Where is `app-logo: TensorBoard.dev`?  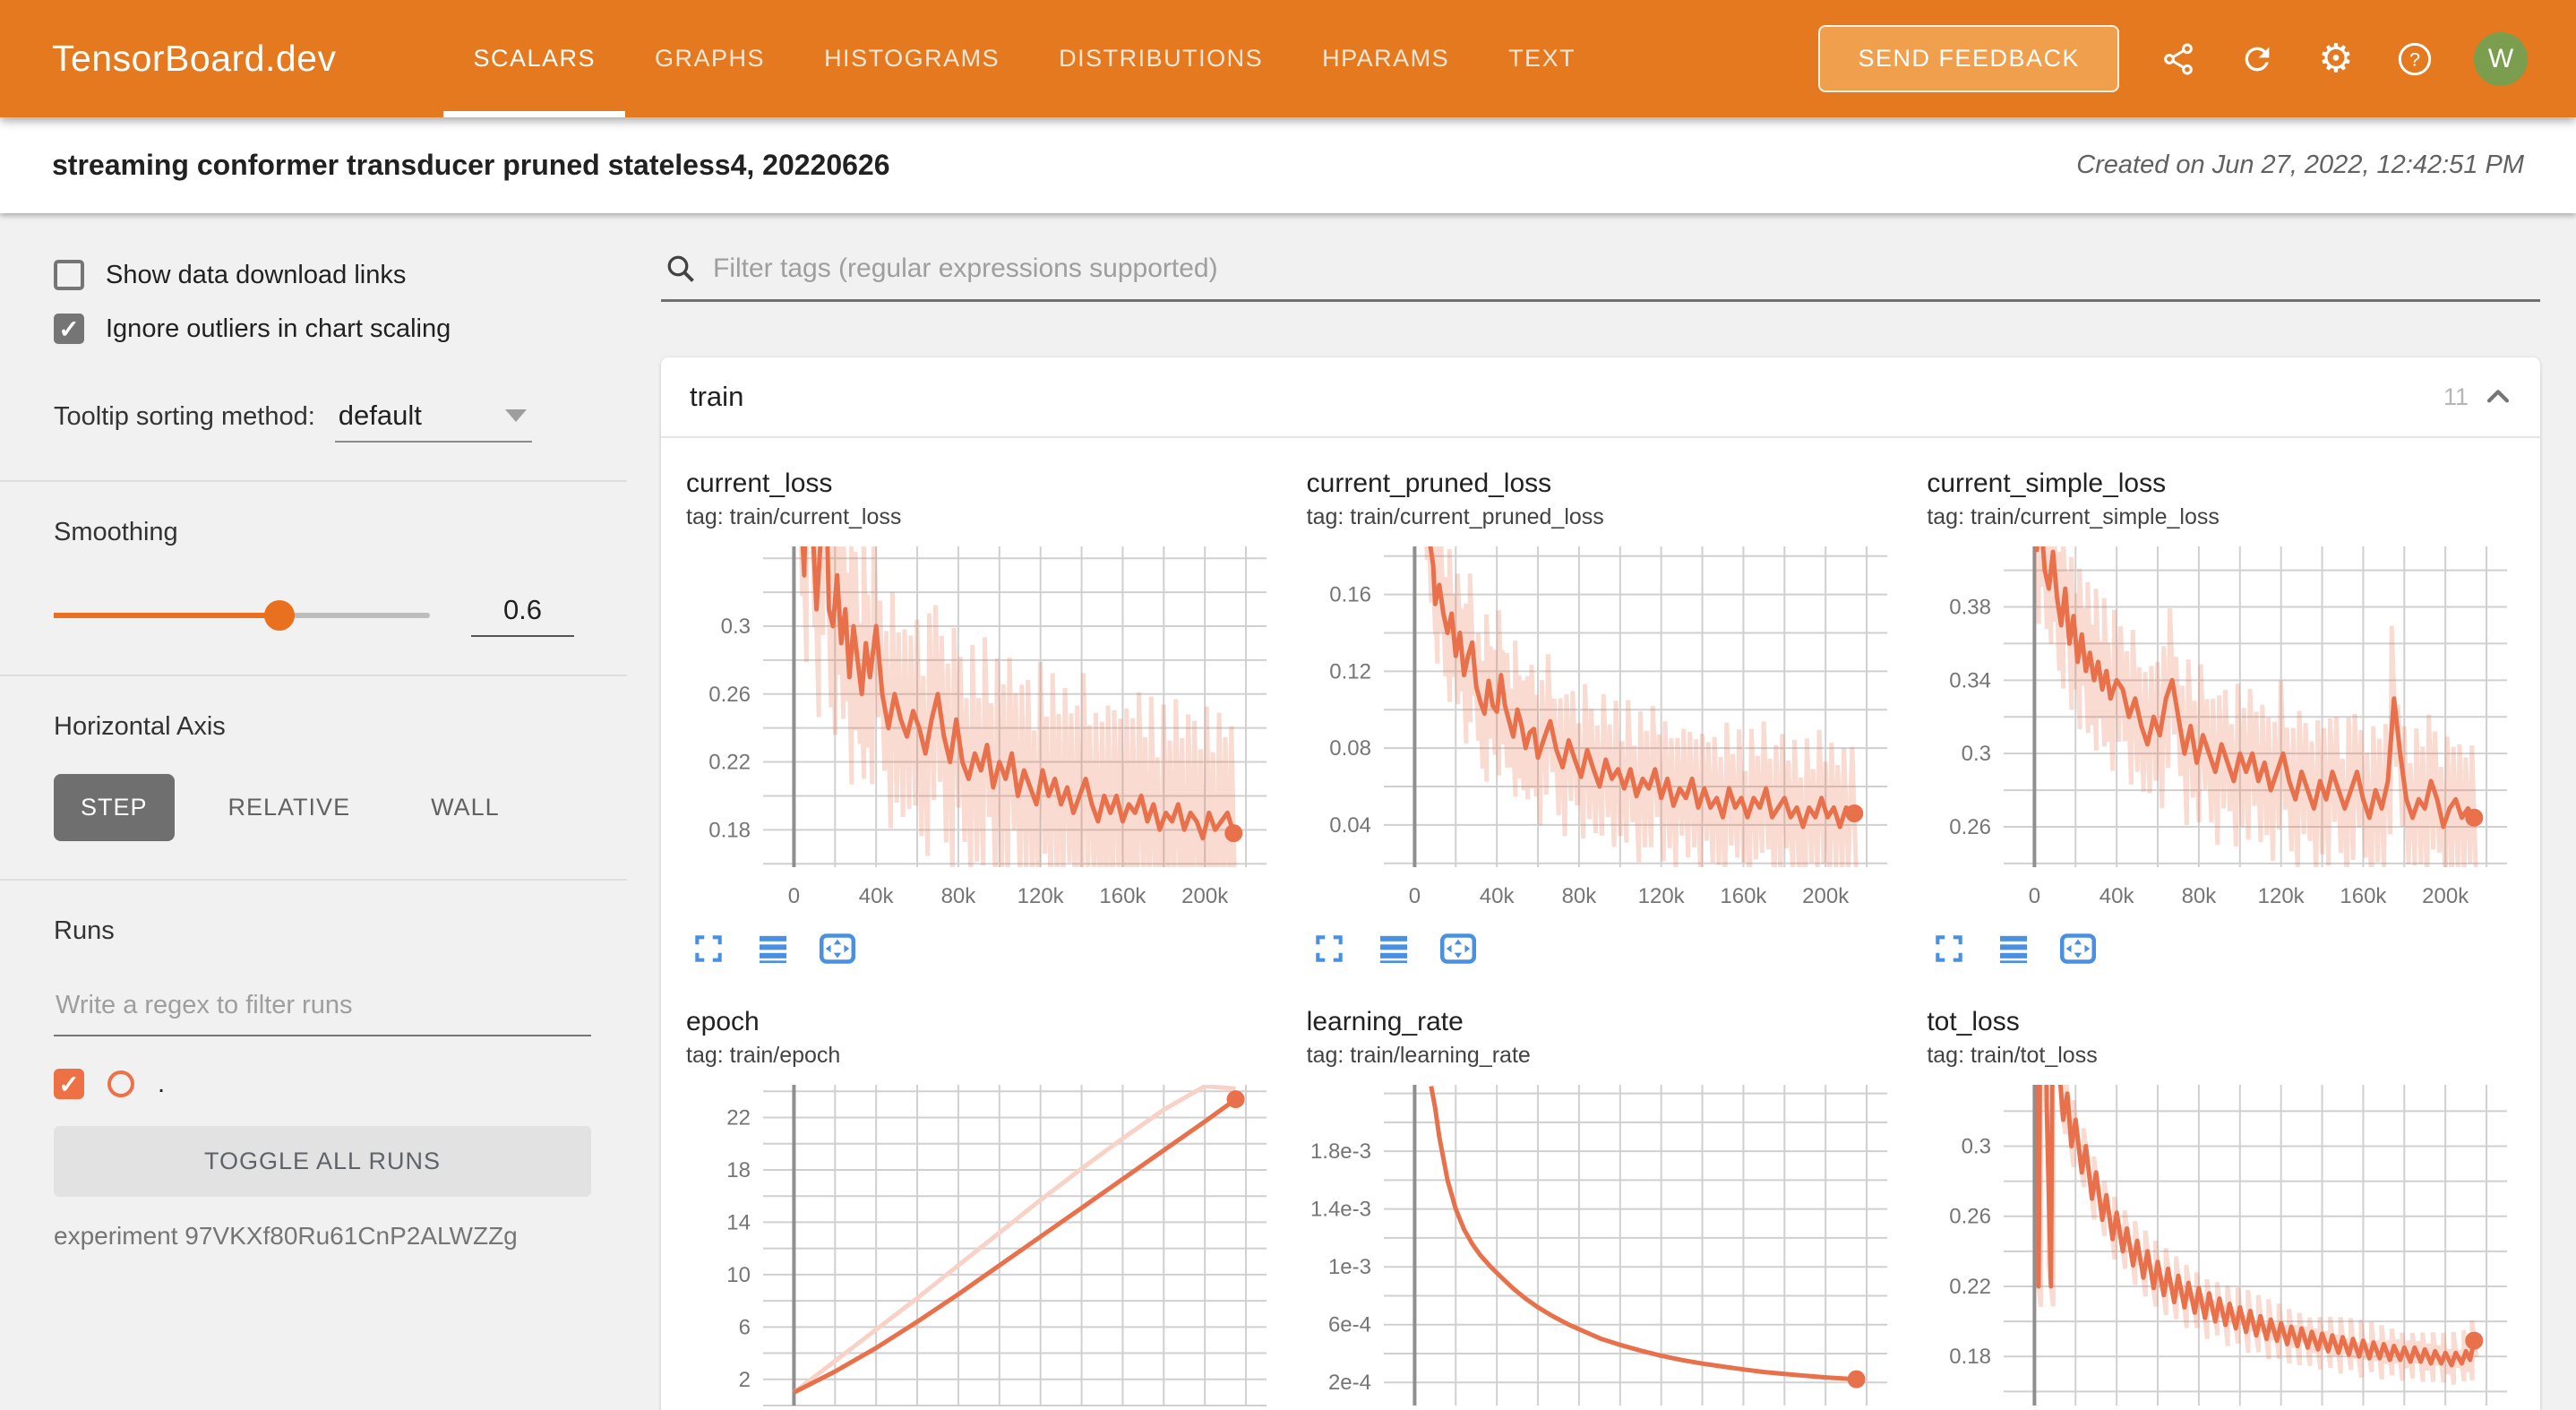 app-logo: TensorBoard.dev is located at coordinates (194, 58).